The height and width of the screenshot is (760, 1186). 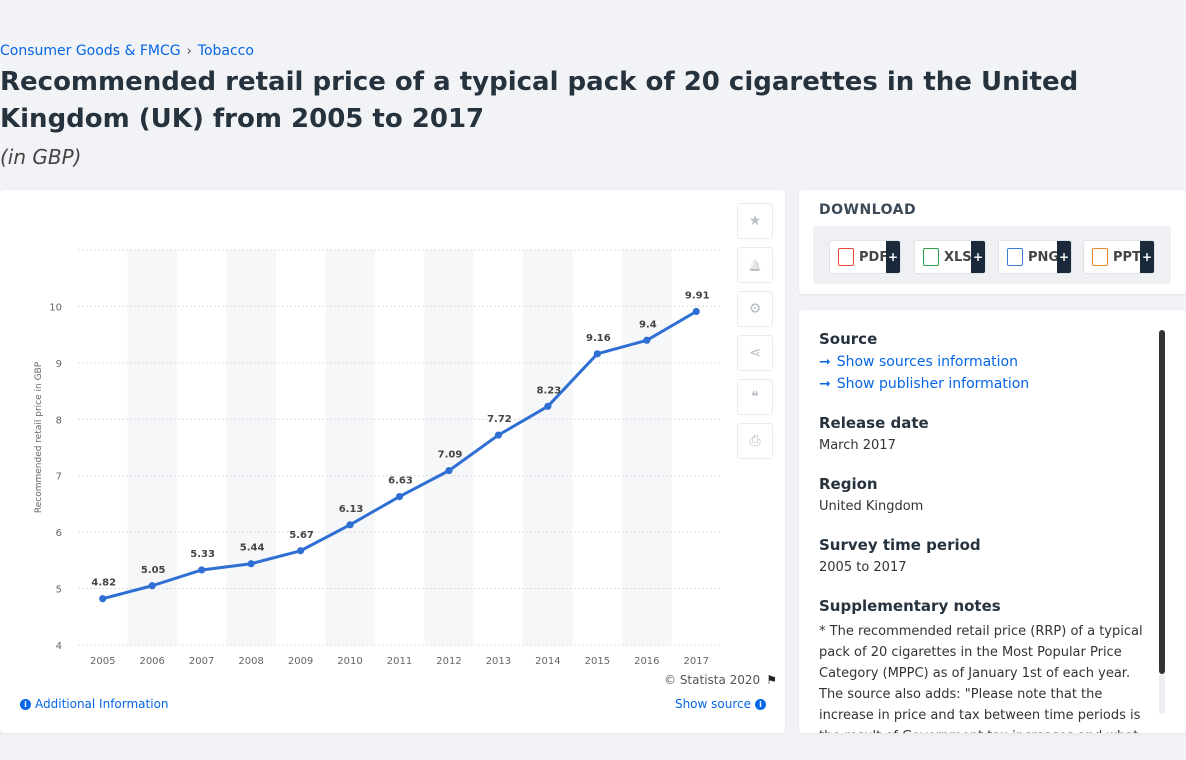 What do you see at coordinates (59, 420) in the screenshot?
I see `y-tick-label: 8` at bounding box center [59, 420].